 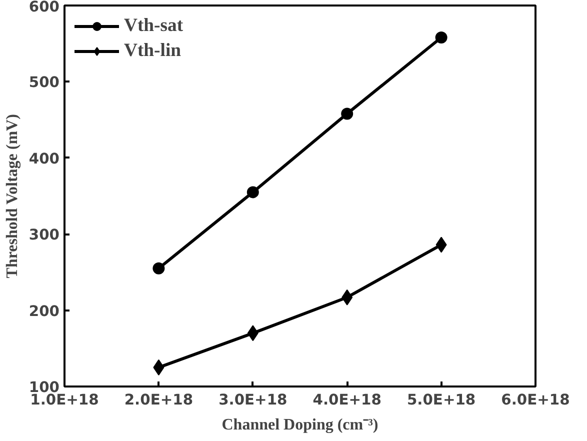 I want to click on y-tick-label: 600, so click(x=44, y=8).